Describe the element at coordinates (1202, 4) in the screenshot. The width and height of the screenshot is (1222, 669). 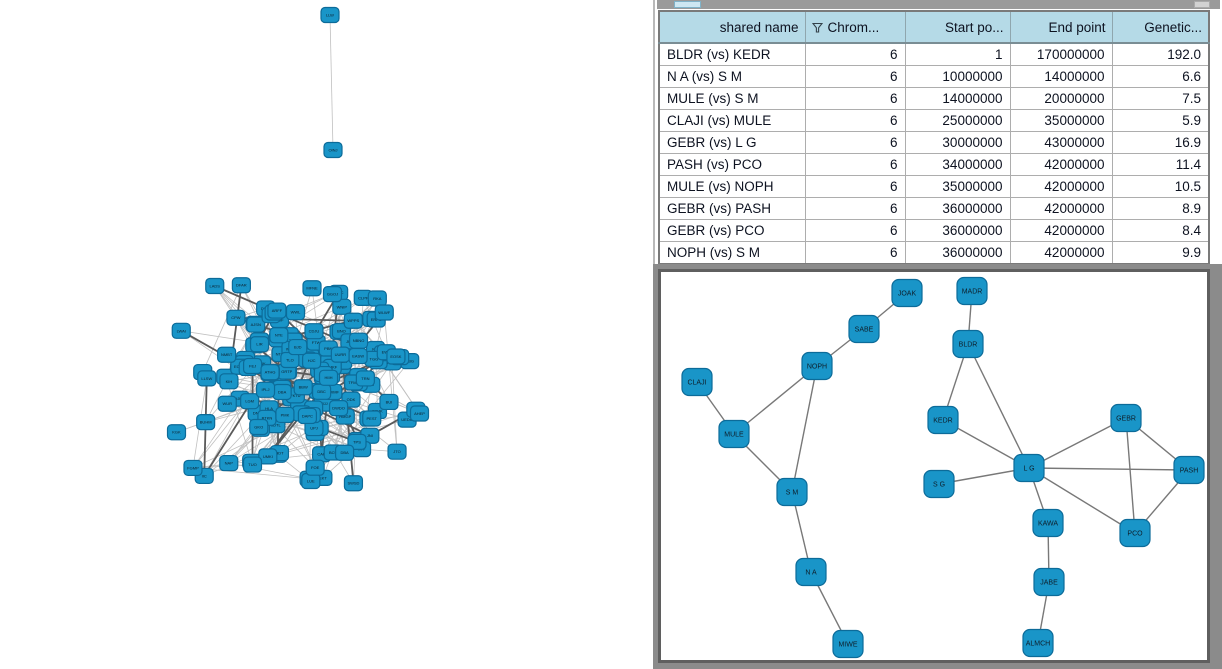
I see `scrollbar-corner` at that location.